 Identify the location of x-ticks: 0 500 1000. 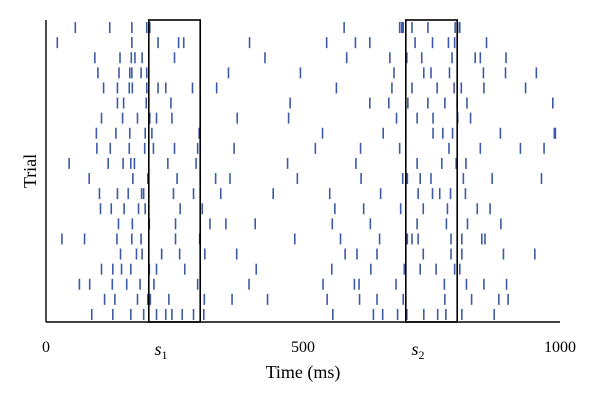
(309, 347).